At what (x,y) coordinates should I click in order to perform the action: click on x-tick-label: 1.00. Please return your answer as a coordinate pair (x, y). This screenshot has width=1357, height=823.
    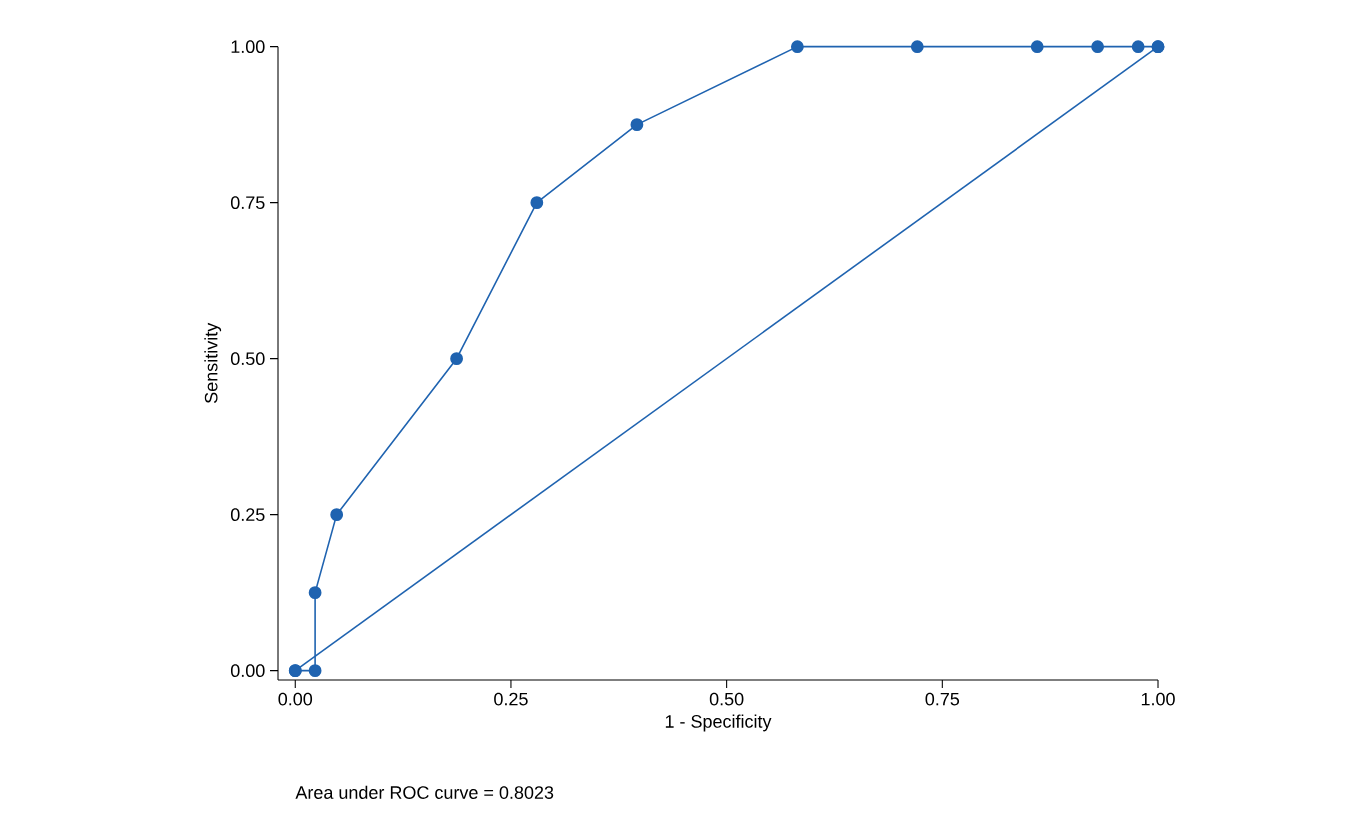
    Looking at the image, I should click on (1158, 699).